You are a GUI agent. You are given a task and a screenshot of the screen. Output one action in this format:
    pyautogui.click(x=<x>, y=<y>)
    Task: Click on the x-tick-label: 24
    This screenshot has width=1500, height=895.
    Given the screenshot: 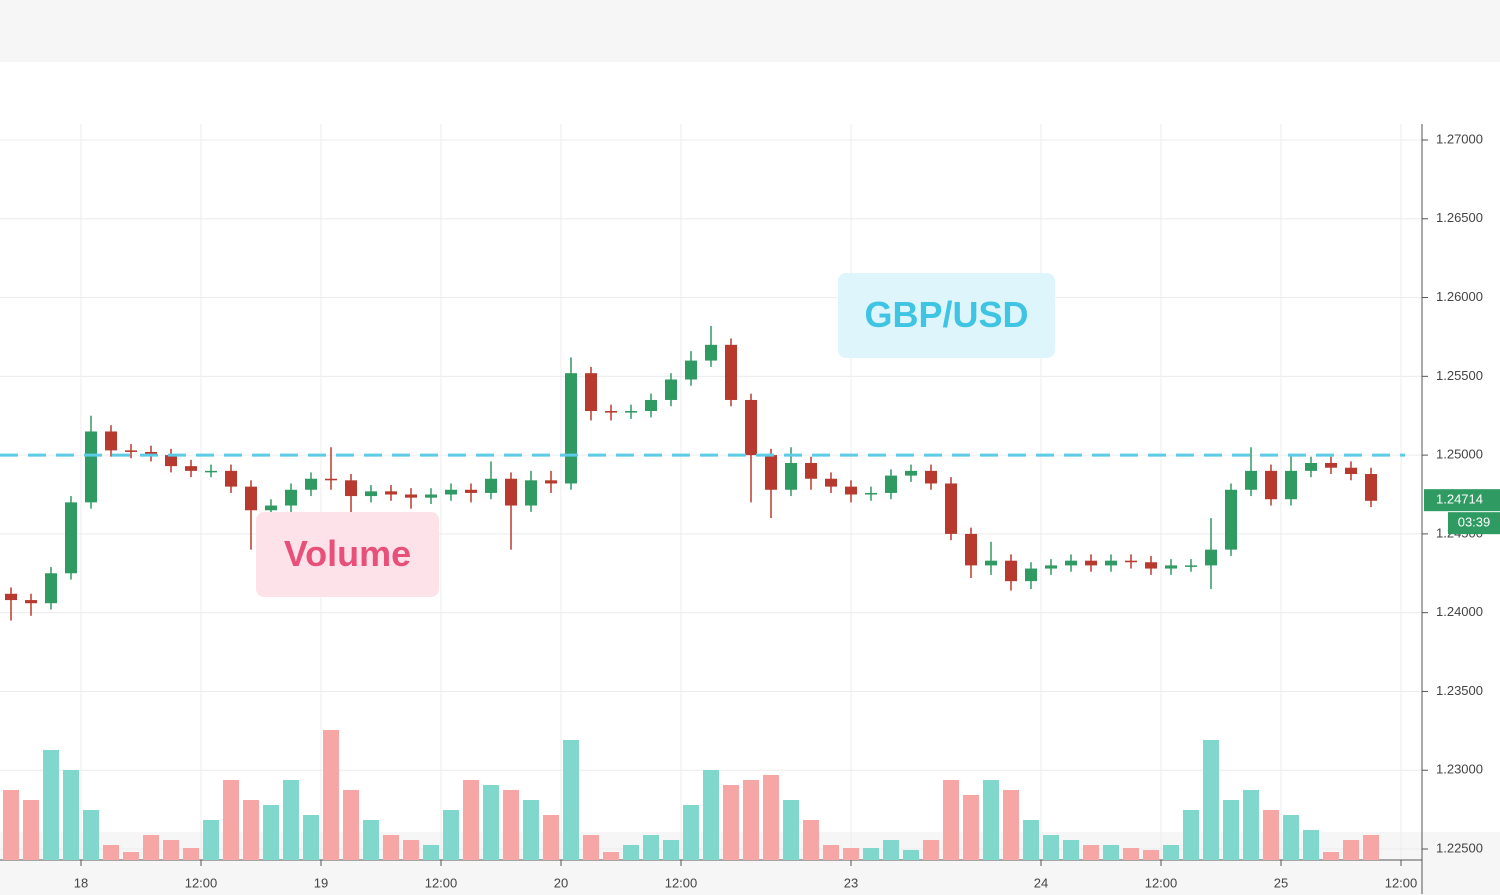 What is the action you would take?
    pyautogui.click(x=1041, y=882)
    